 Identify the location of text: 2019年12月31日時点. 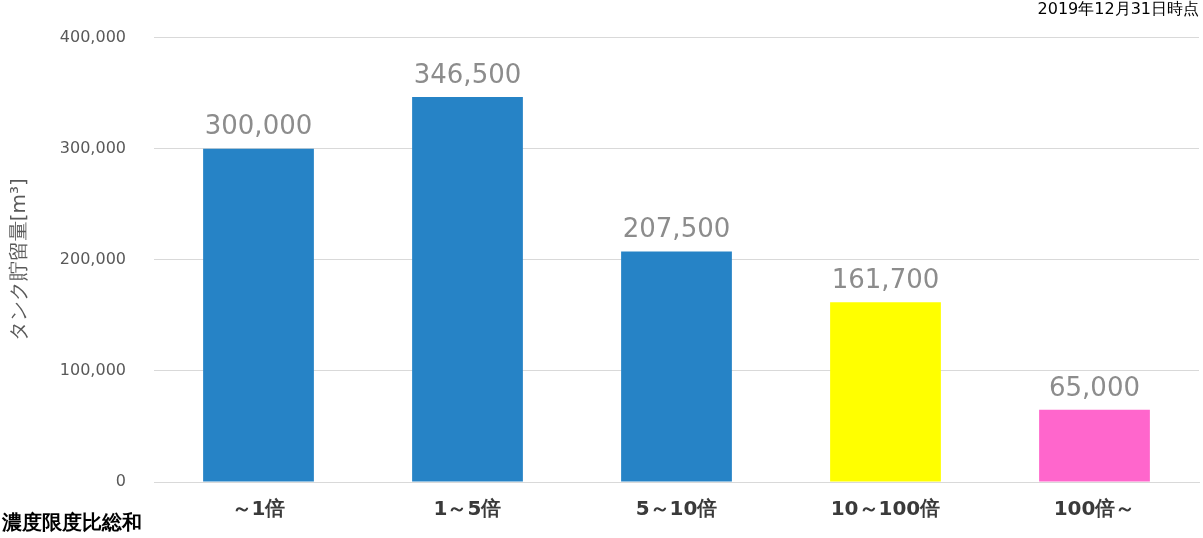
(1118, 9).